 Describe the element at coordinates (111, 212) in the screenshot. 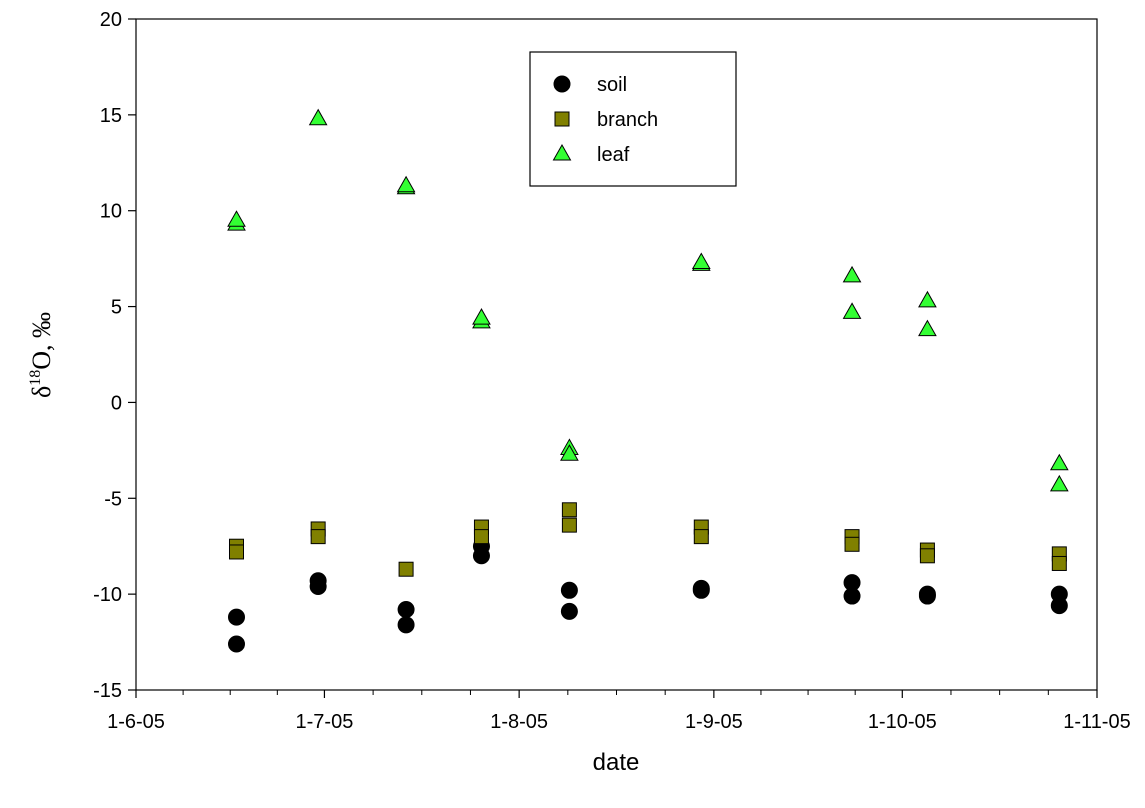

I see `y-tick-label: 10` at that location.